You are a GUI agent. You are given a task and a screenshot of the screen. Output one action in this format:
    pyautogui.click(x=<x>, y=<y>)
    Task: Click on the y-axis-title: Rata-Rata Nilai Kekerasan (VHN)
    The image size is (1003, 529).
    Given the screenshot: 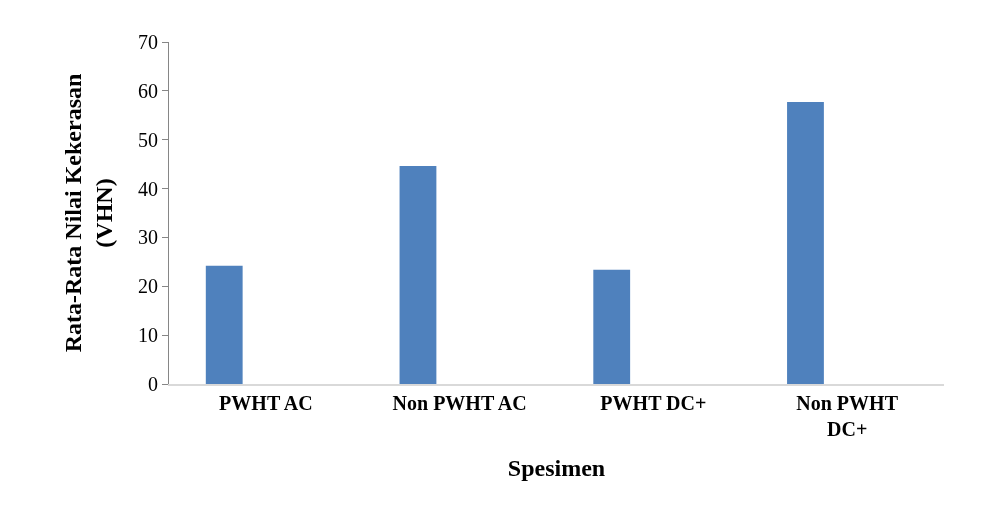 What is the action you would take?
    pyautogui.click(x=88, y=213)
    